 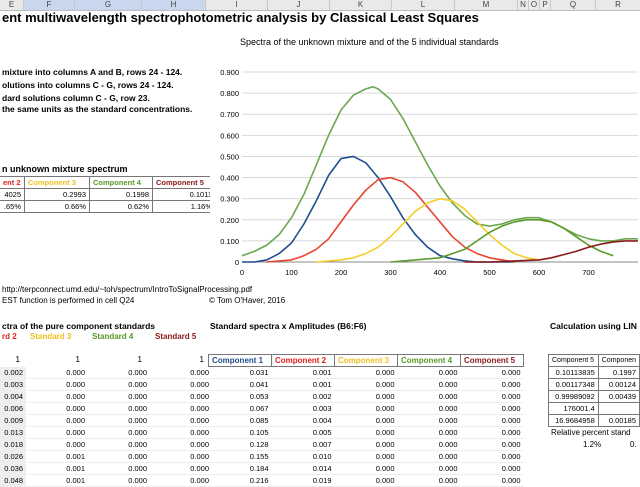 What do you see at coordinates (184, 206) in the screenshot?
I see `table-cell: 1.16%` at bounding box center [184, 206].